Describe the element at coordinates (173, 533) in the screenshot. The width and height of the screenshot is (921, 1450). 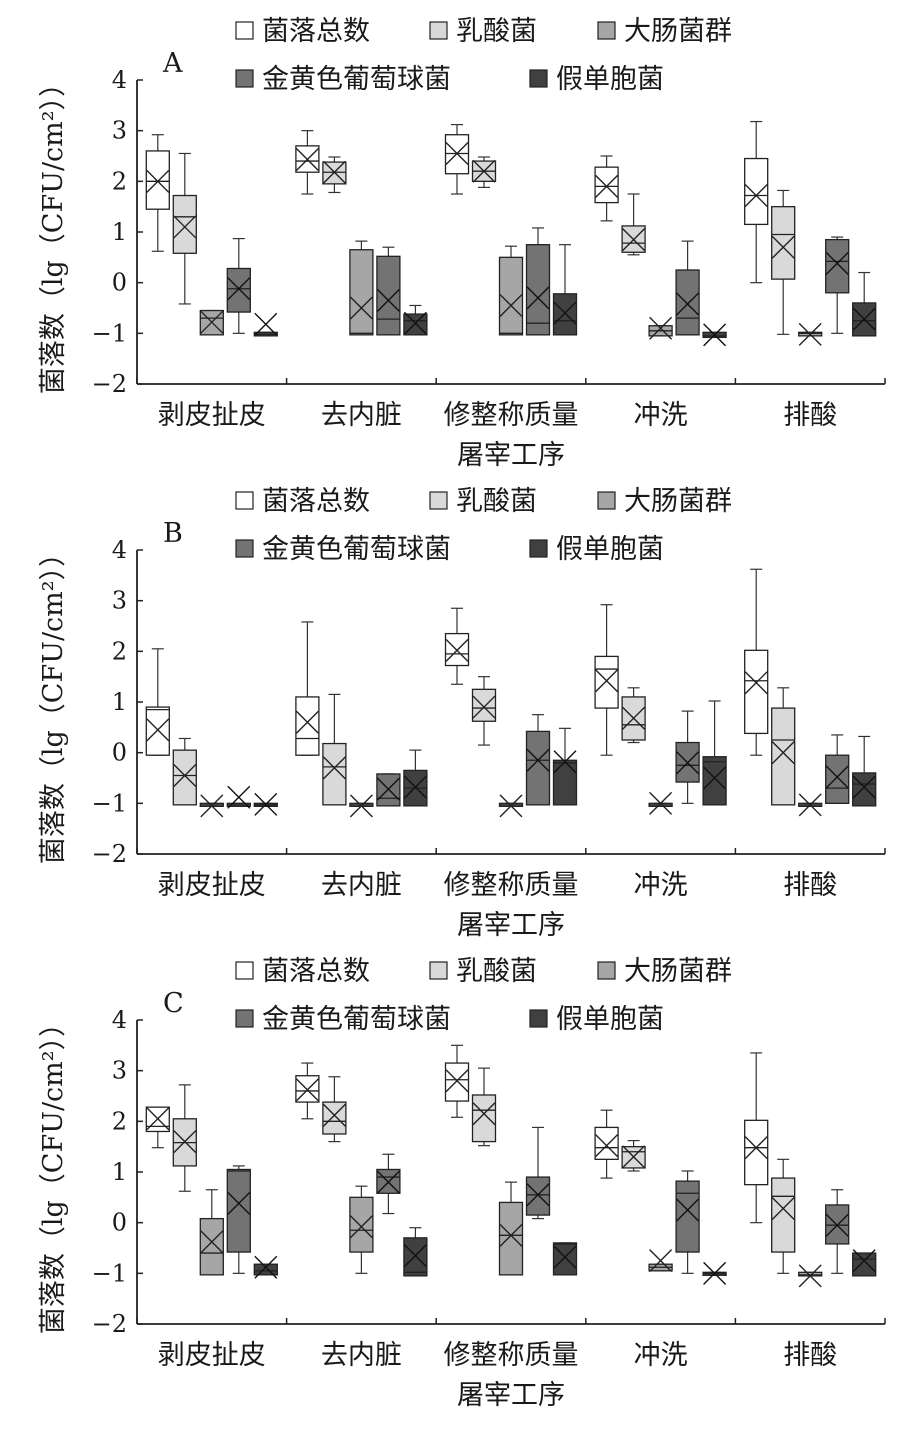
I see `panel-label: B` at that location.